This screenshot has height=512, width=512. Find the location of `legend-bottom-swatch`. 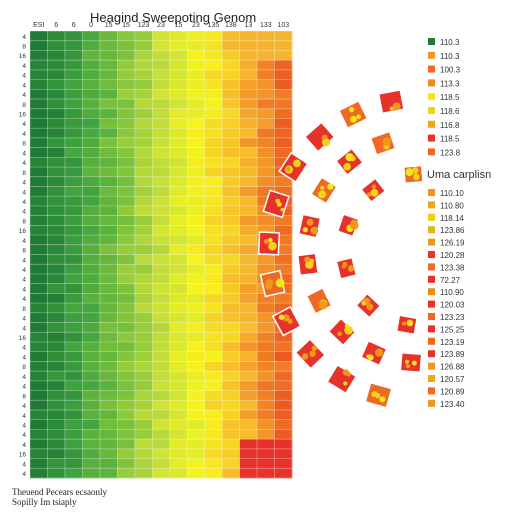

legend-bottom-swatch is located at coordinates (431, 192).